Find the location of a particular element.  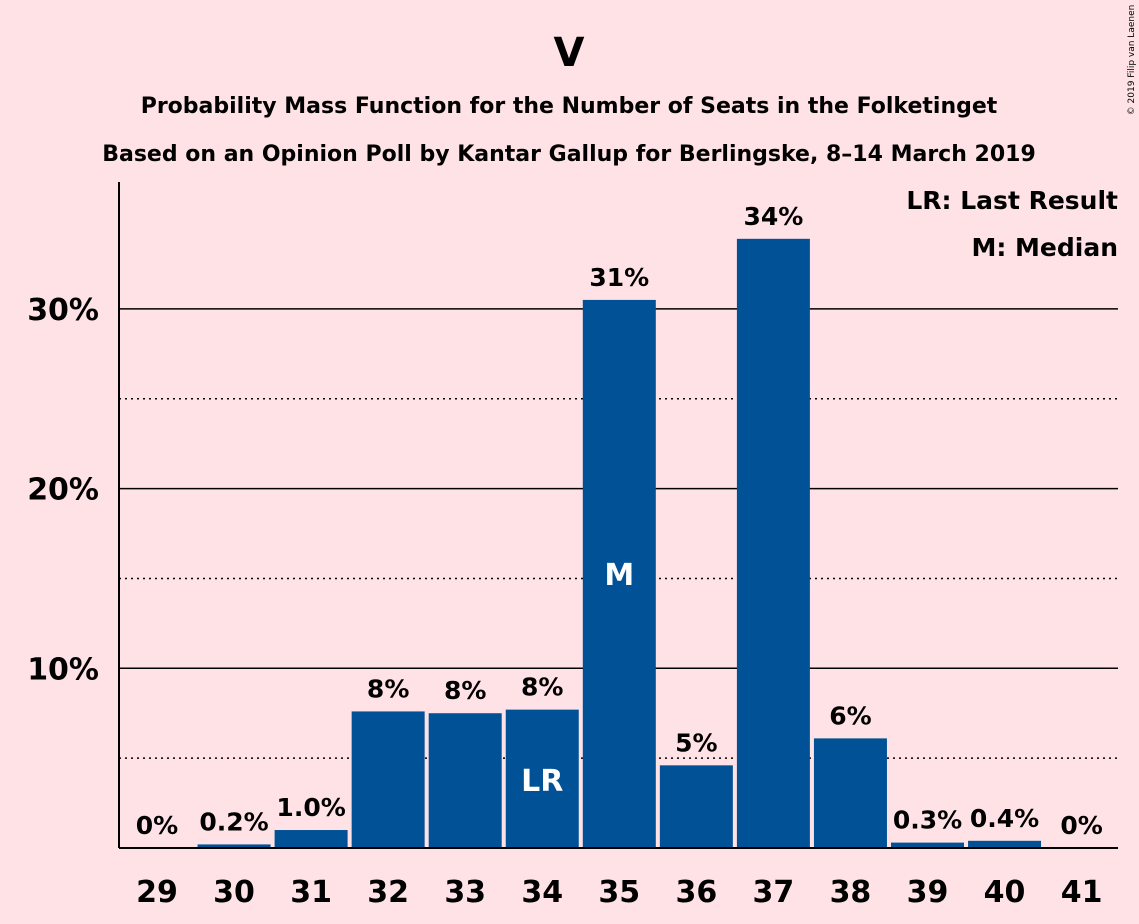

x-tick-label: 39 is located at coordinates (928, 892).